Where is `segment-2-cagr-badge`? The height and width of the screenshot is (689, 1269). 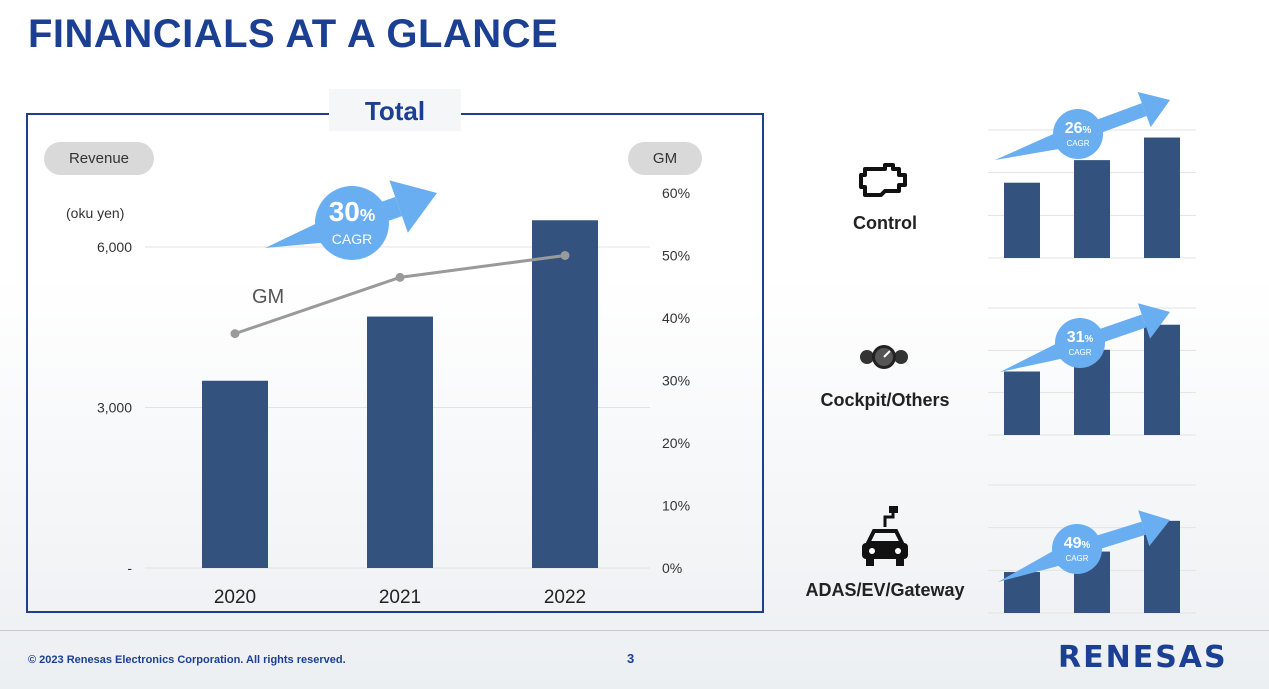
segment-2-cagr-badge is located at coordinates (1080, 343).